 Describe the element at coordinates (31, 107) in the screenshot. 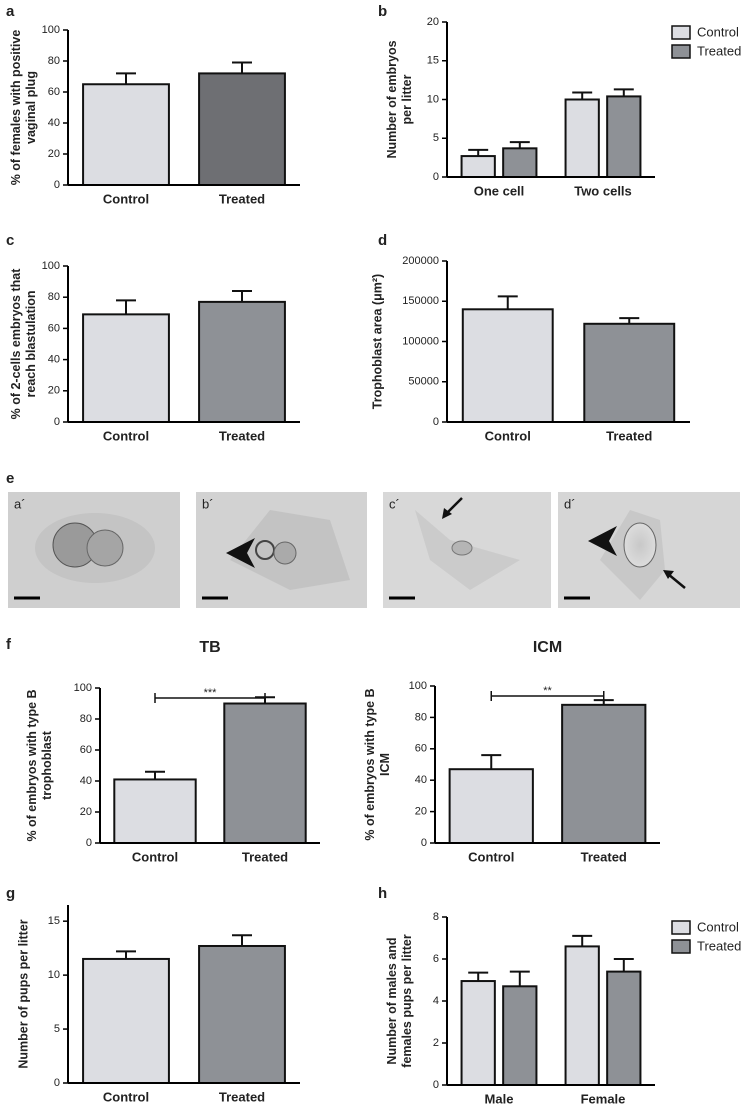

I see `y-axis-label: vaginal plug` at that location.